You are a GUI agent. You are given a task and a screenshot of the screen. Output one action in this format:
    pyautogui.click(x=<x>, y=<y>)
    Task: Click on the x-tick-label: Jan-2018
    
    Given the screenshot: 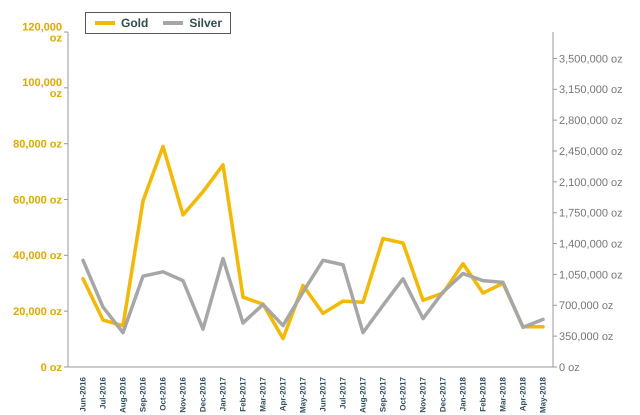 What is the action you would take?
    pyautogui.click(x=463, y=394)
    